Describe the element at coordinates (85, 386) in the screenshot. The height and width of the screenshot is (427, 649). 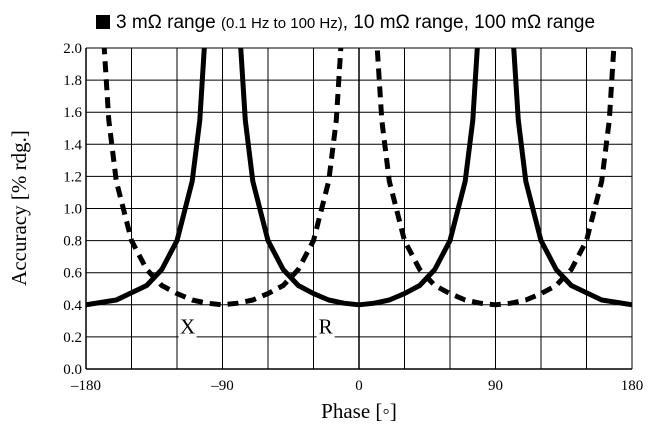
I see `x-tick-label: –180` at that location.